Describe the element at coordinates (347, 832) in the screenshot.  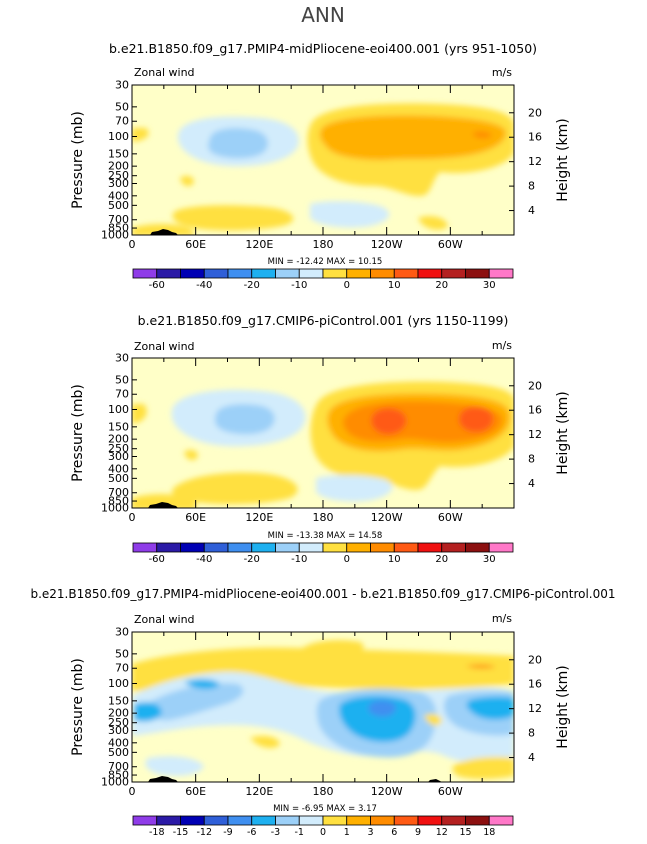
I see `colorbar-label: 1` at that location.